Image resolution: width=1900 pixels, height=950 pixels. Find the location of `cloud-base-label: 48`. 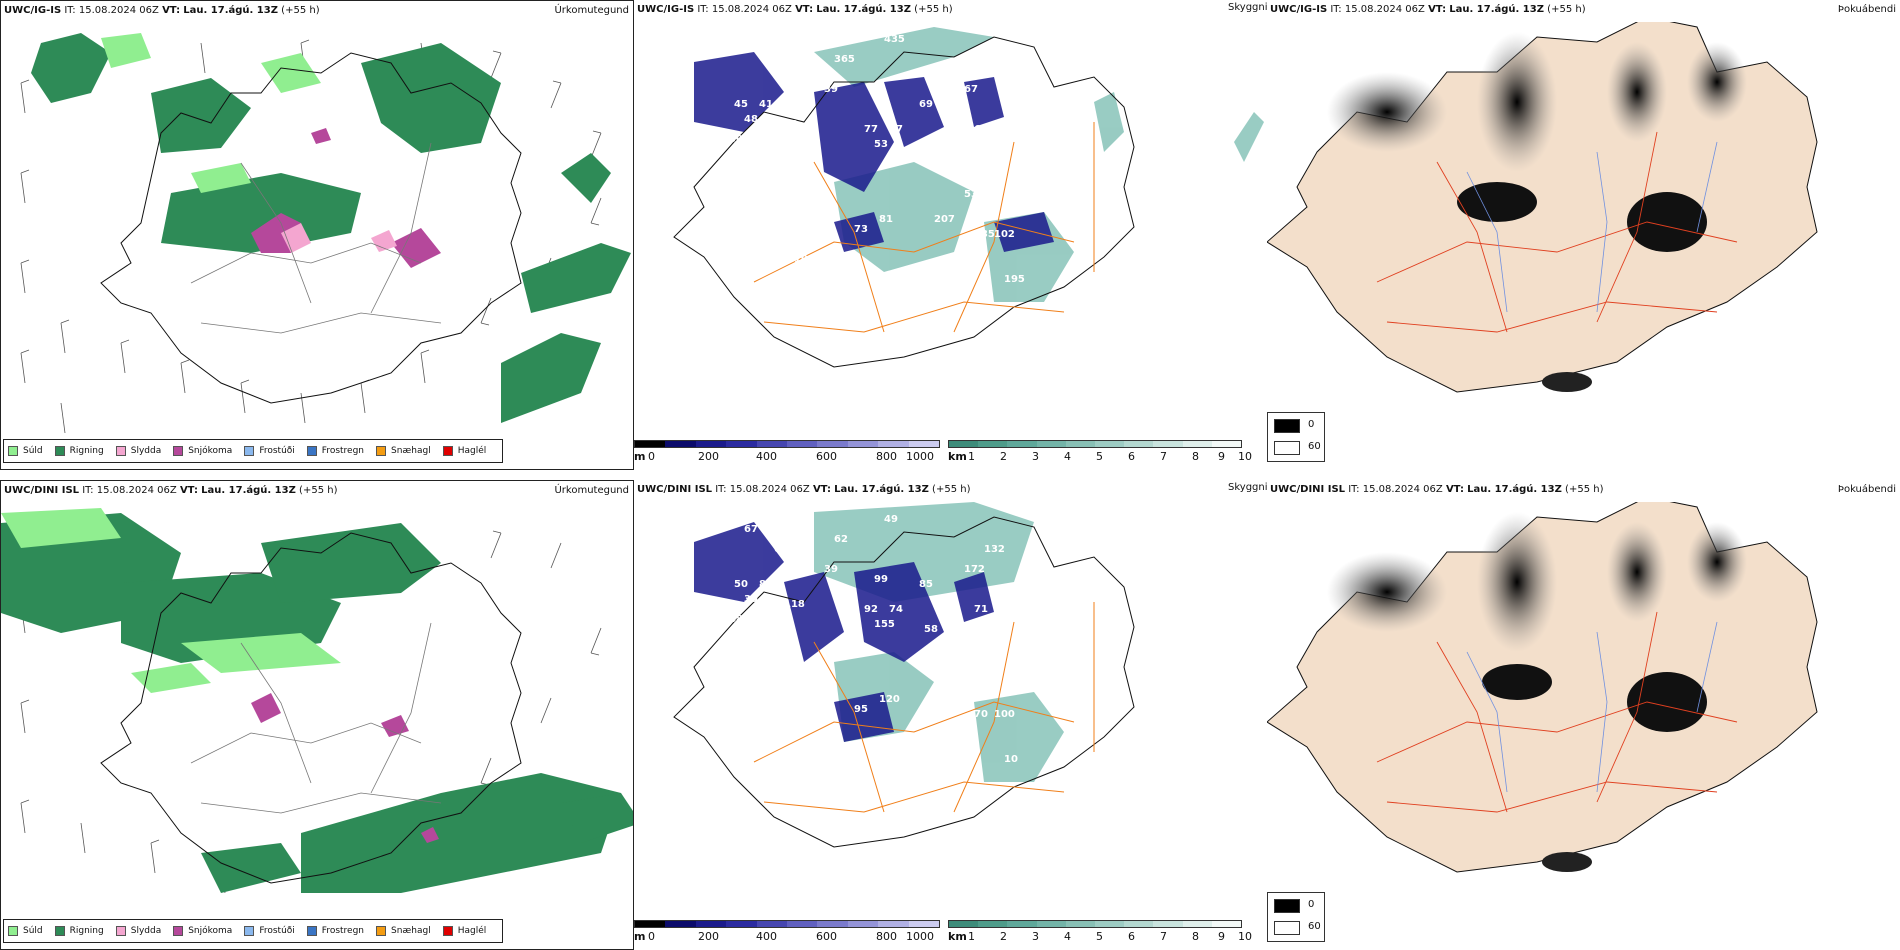

cloud-base-label: 48 is located at coordinates (751, 119).